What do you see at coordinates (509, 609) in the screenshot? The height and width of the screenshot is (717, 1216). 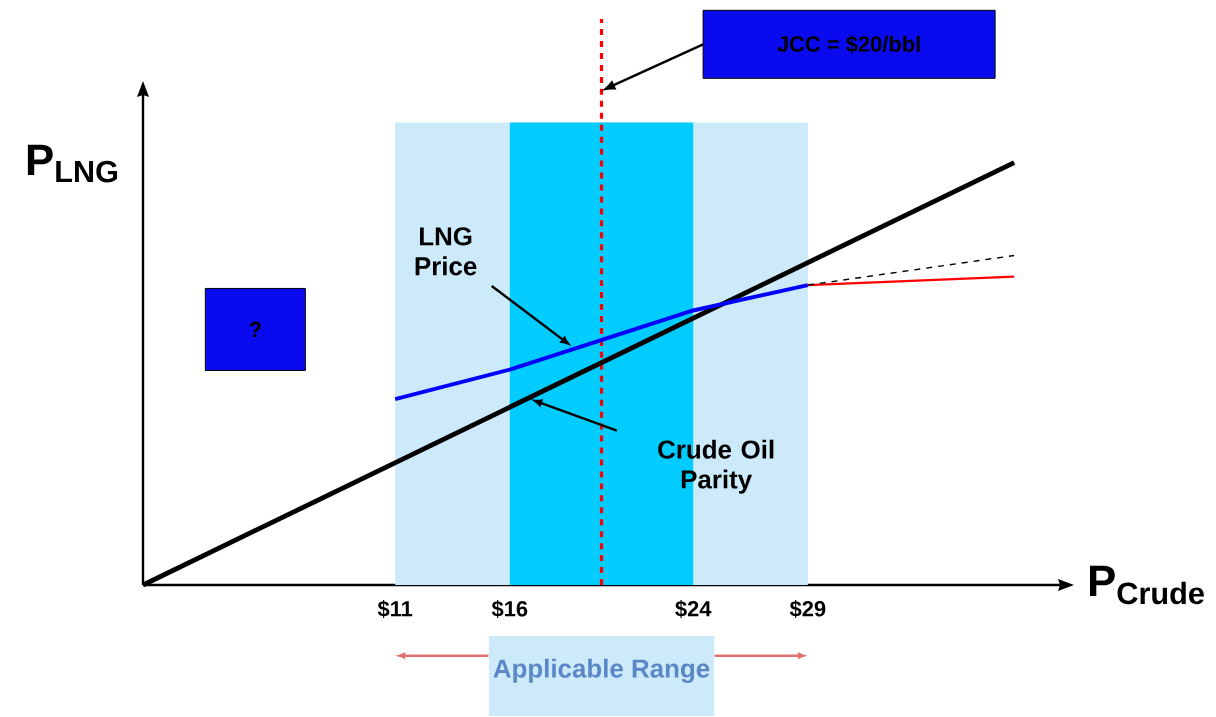 I see `x-tick-label: $16` at bounding box center [509, 609].